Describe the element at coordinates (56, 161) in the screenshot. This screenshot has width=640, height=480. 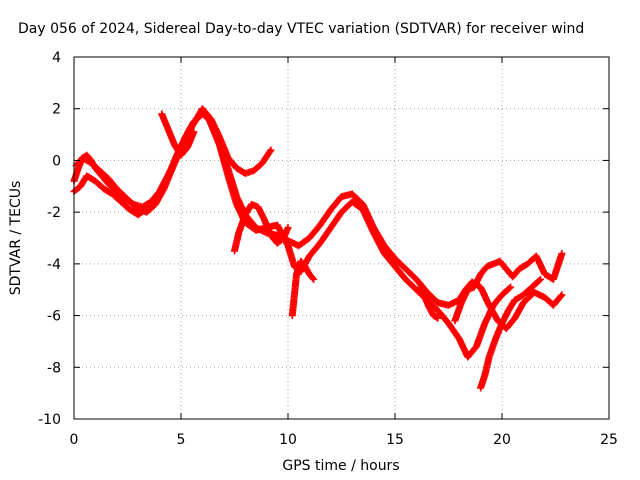
I see `y-tick-label: 0` at that location.